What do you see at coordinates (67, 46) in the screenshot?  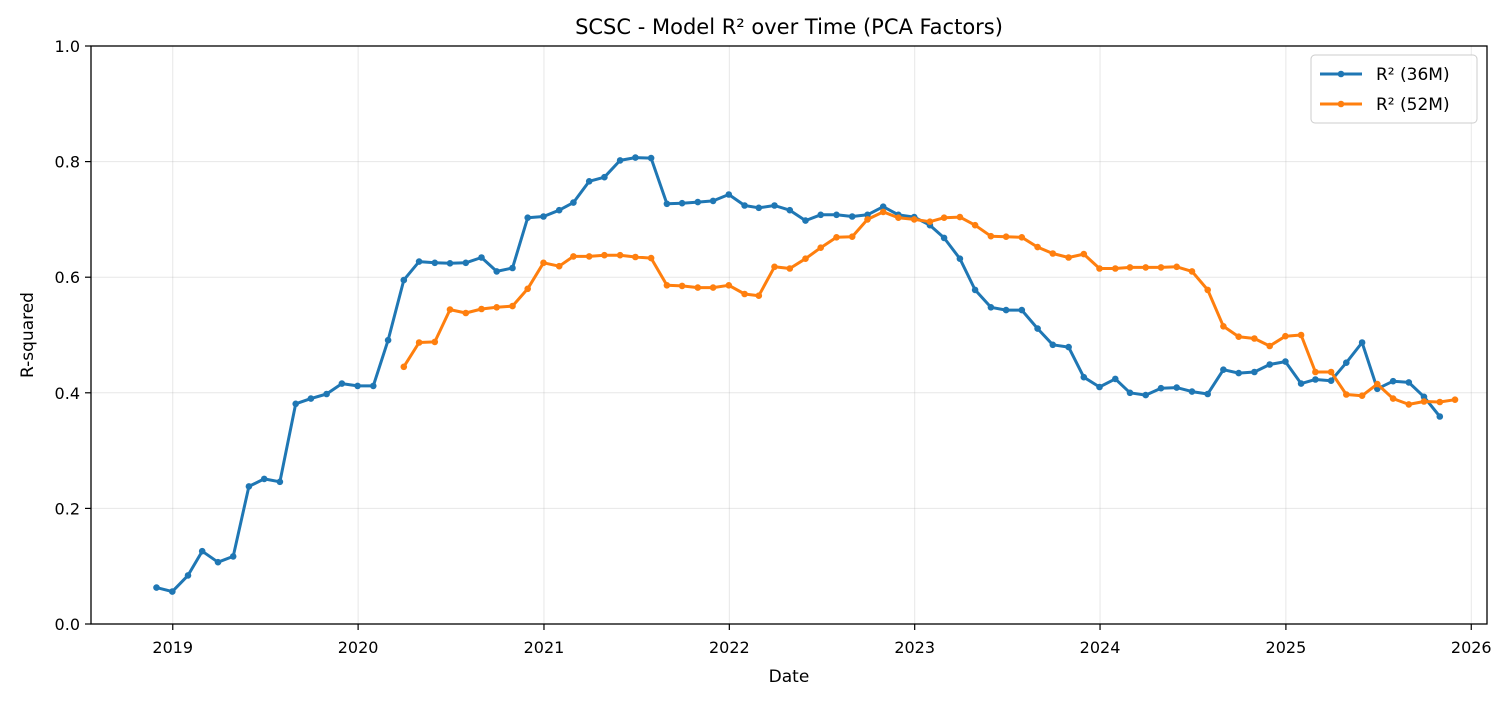 I see `y-tick-label: 1.0` at bounding box center [67, 46].